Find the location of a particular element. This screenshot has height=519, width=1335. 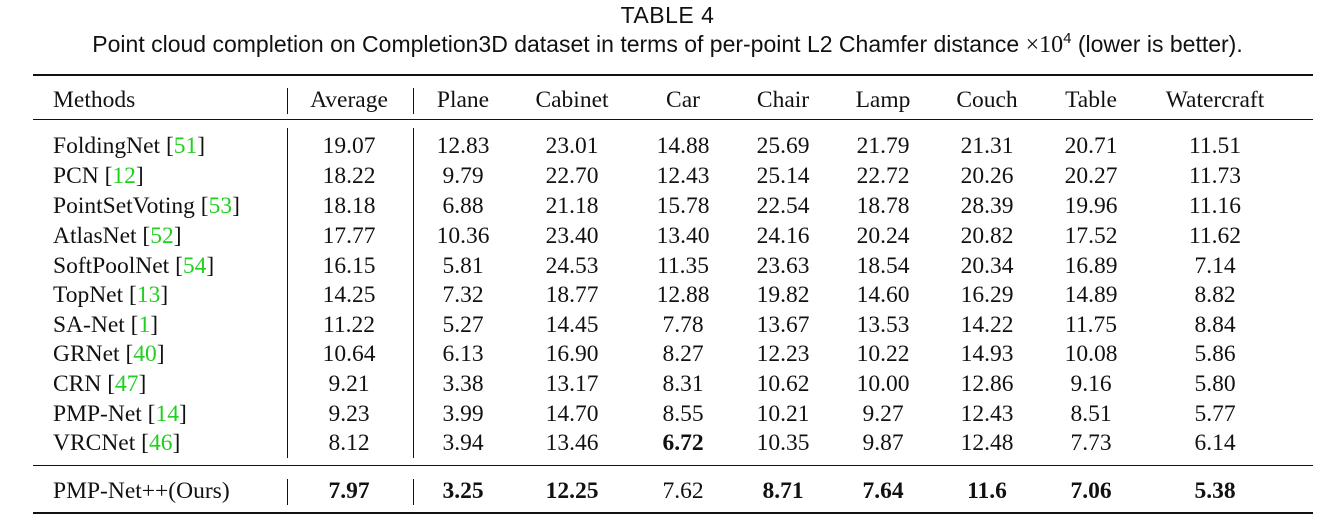

table-cell-watercraft: 5.80 is located at coordinates (1215, 384).